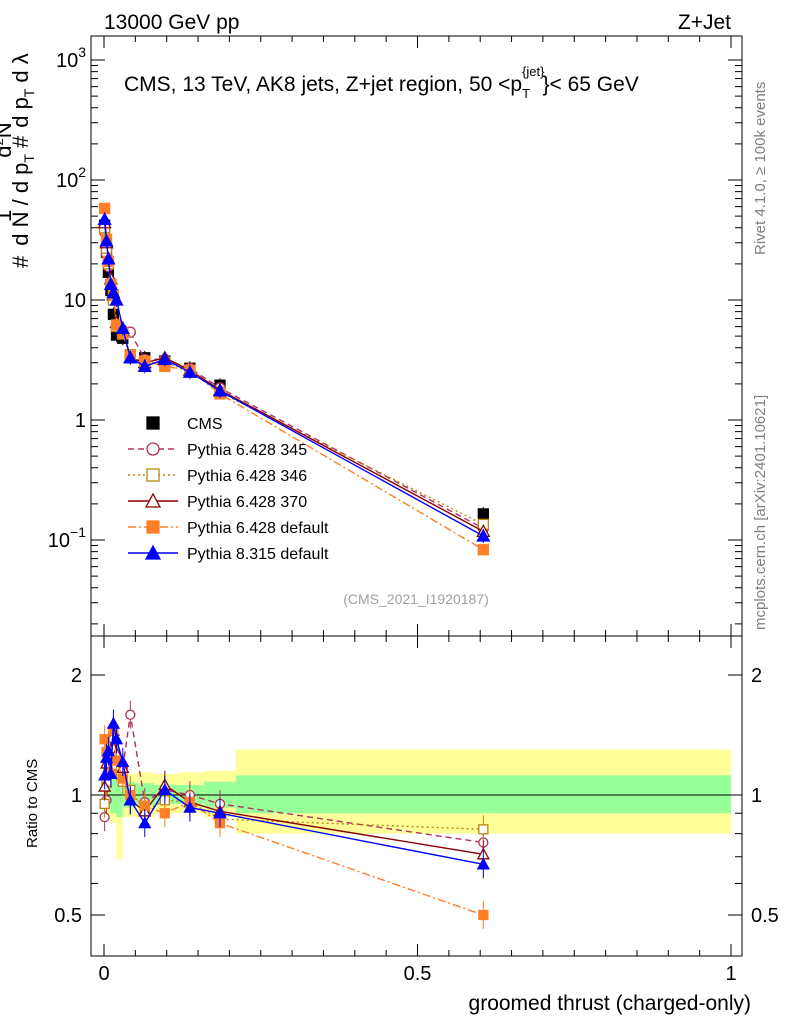 The width and height of the screenshot is (786, 1024). I want to click on legend-label: CMS, so click(205, 424).